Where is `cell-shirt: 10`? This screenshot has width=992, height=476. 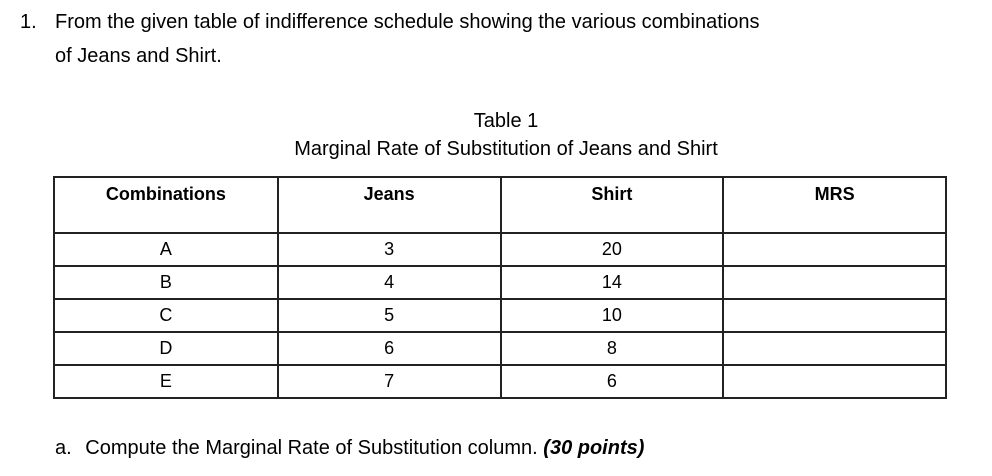 cell-shirt: 10 is located at coordinates (612, 315).